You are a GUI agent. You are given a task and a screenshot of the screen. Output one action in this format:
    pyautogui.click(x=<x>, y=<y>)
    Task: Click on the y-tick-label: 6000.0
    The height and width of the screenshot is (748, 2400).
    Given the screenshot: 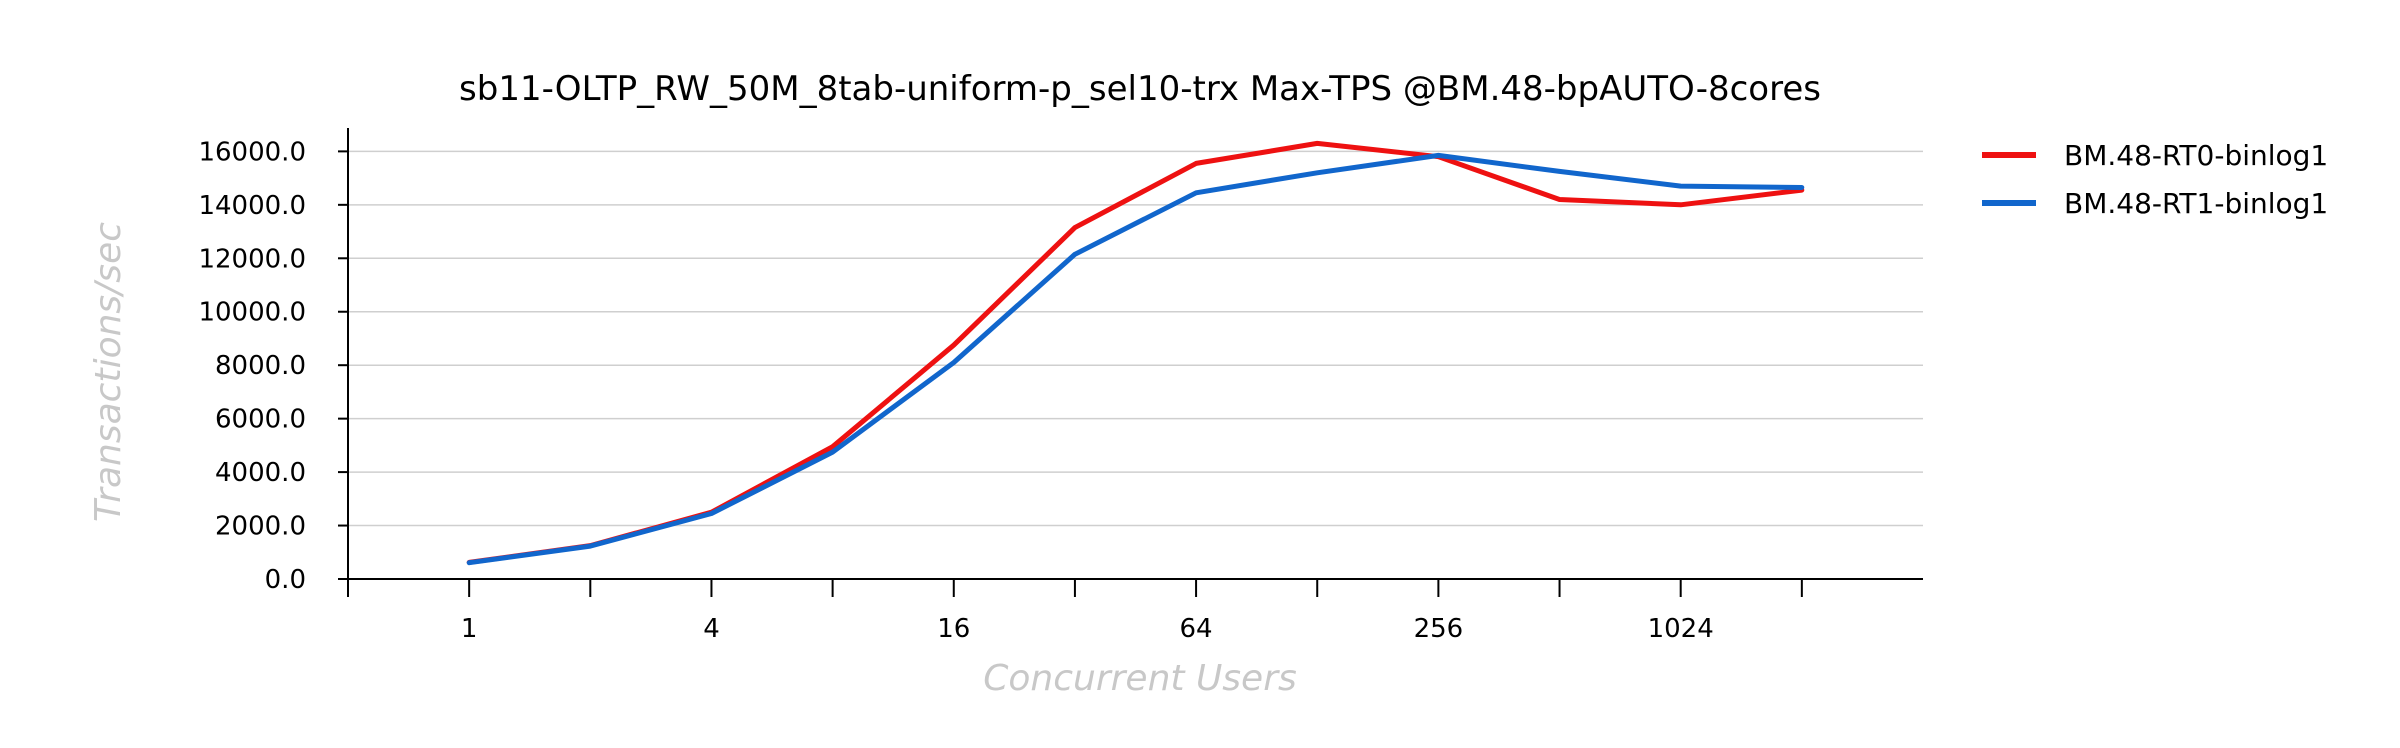 What is the action you would take?
    pyautogui.click(x=260, y=420)
    